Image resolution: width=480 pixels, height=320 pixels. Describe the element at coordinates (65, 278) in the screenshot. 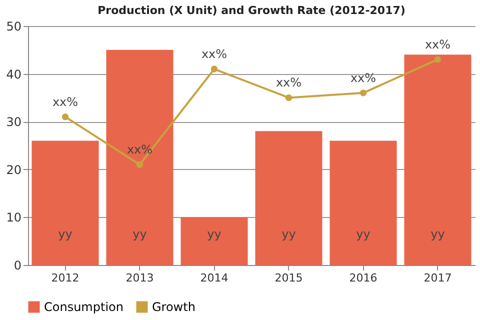

I see `x-tick-label: 2012` at that location.